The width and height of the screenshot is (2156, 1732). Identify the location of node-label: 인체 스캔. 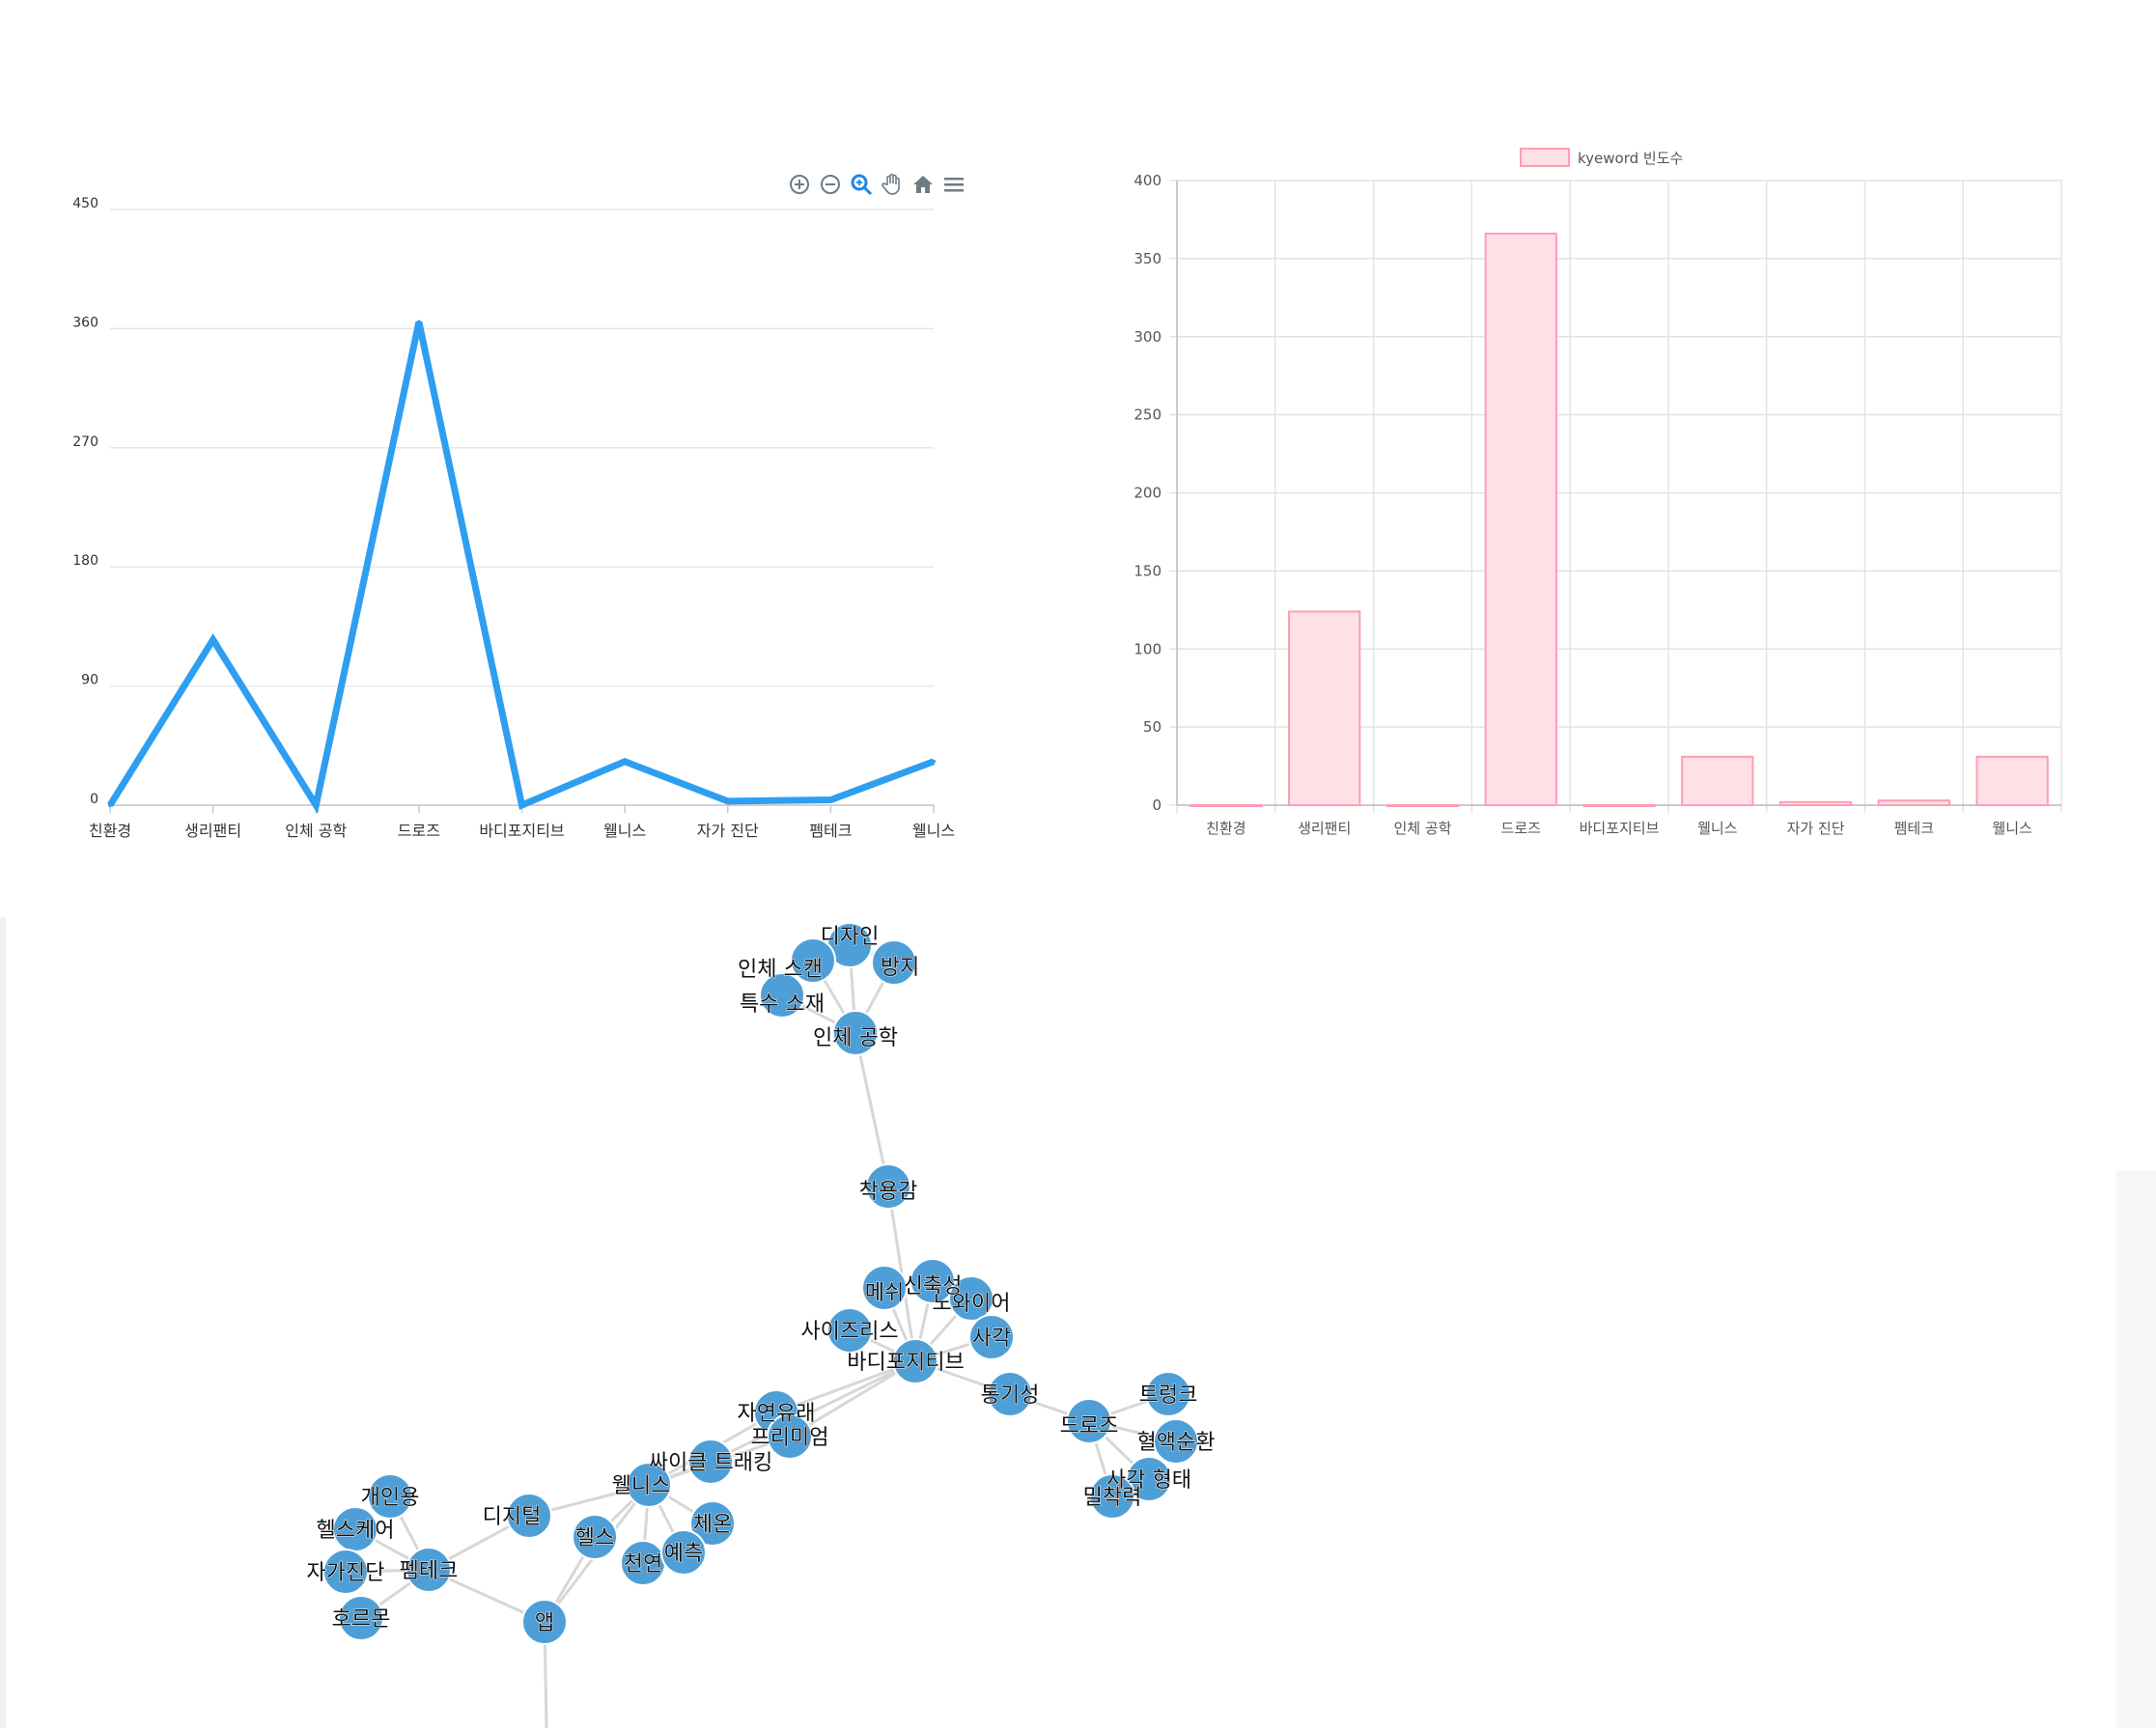
(781, 970).